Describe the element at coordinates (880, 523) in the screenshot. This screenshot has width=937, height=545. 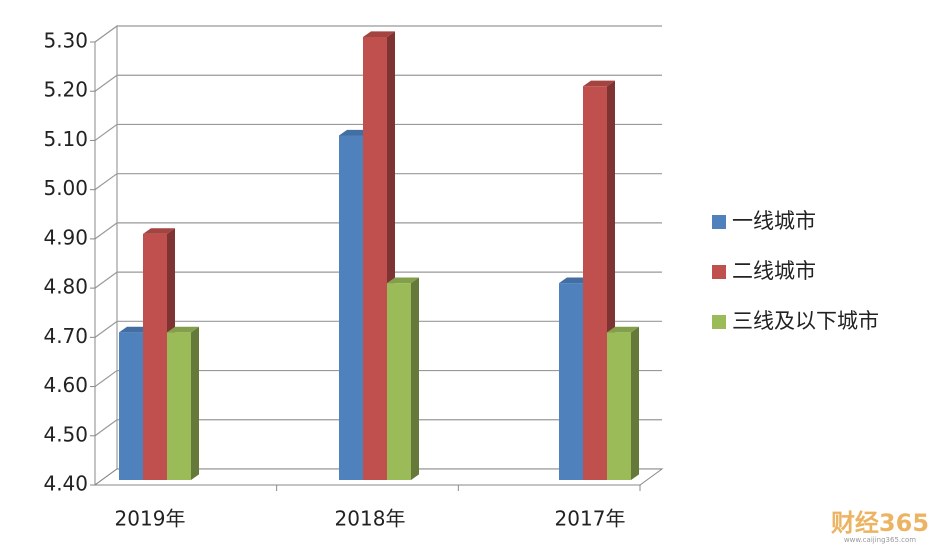
I see `watermark: 财经365` at that location.